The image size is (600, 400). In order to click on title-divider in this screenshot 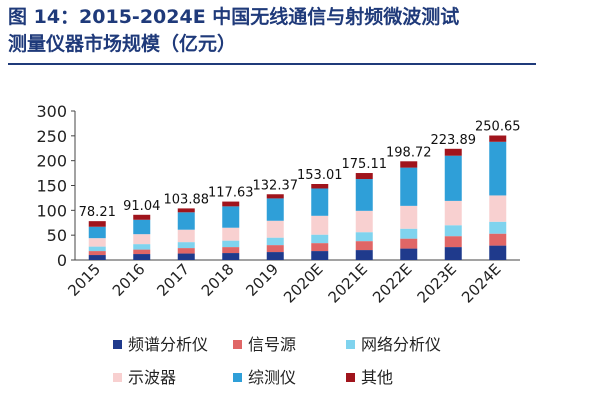, I will do `click(272, 64)`.